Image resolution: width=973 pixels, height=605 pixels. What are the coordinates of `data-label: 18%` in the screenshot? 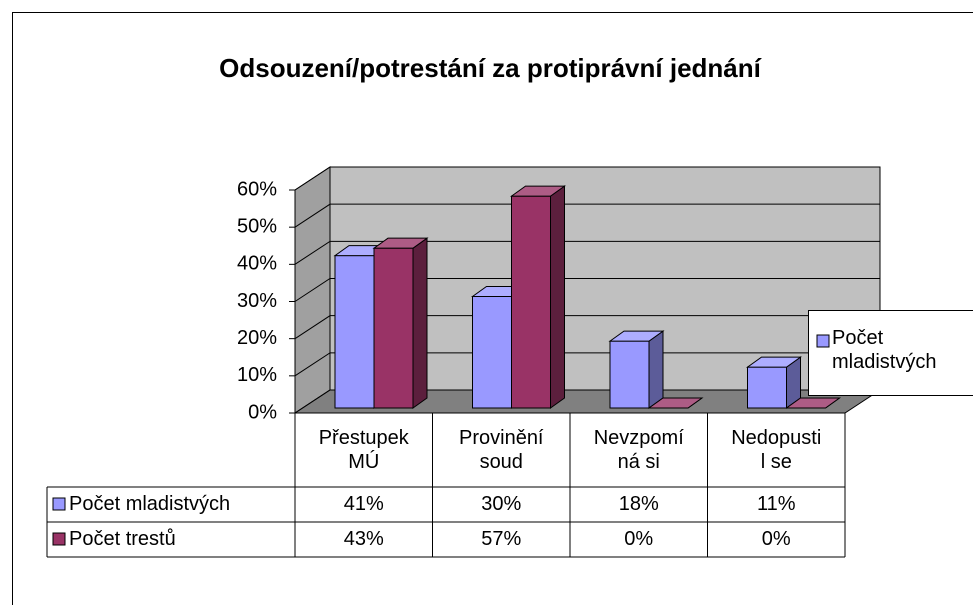 It's located at (639, 504).